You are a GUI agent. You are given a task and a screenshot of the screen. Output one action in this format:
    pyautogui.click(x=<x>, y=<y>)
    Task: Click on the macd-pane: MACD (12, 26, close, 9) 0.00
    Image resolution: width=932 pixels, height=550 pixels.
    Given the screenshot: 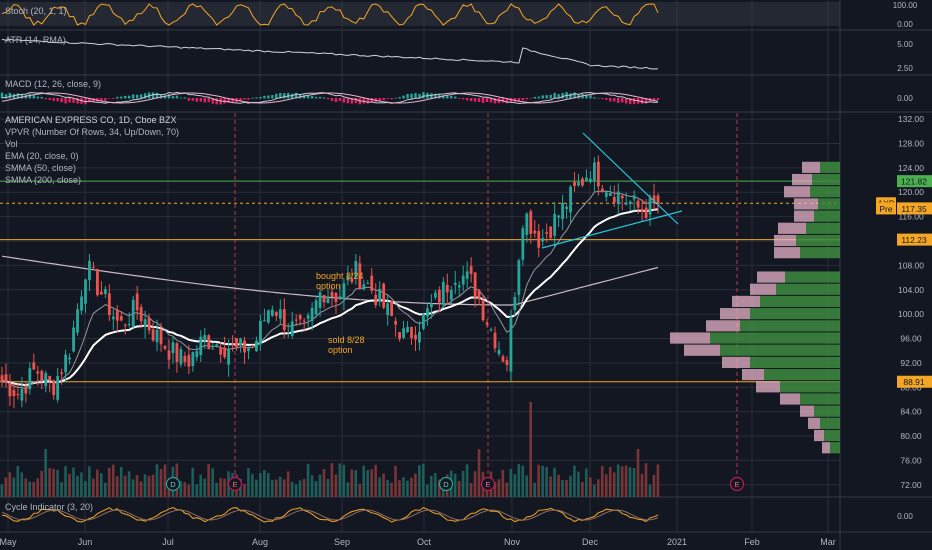 What is the action you would take?
    pyautogui.click(x=457, y=92)
    